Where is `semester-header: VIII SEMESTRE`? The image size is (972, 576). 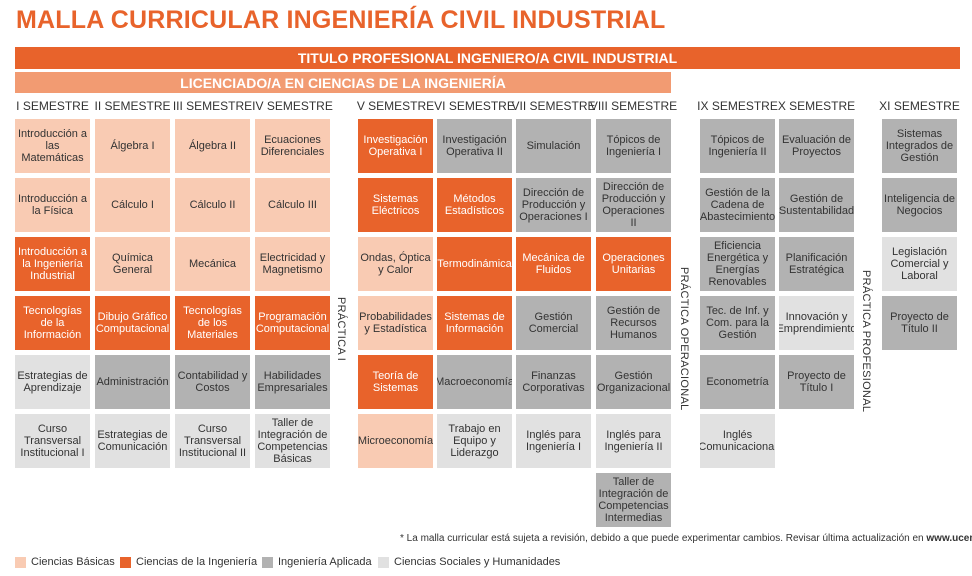
semester-header: VIII SEMESTRE is located at coordinates (633, 106).